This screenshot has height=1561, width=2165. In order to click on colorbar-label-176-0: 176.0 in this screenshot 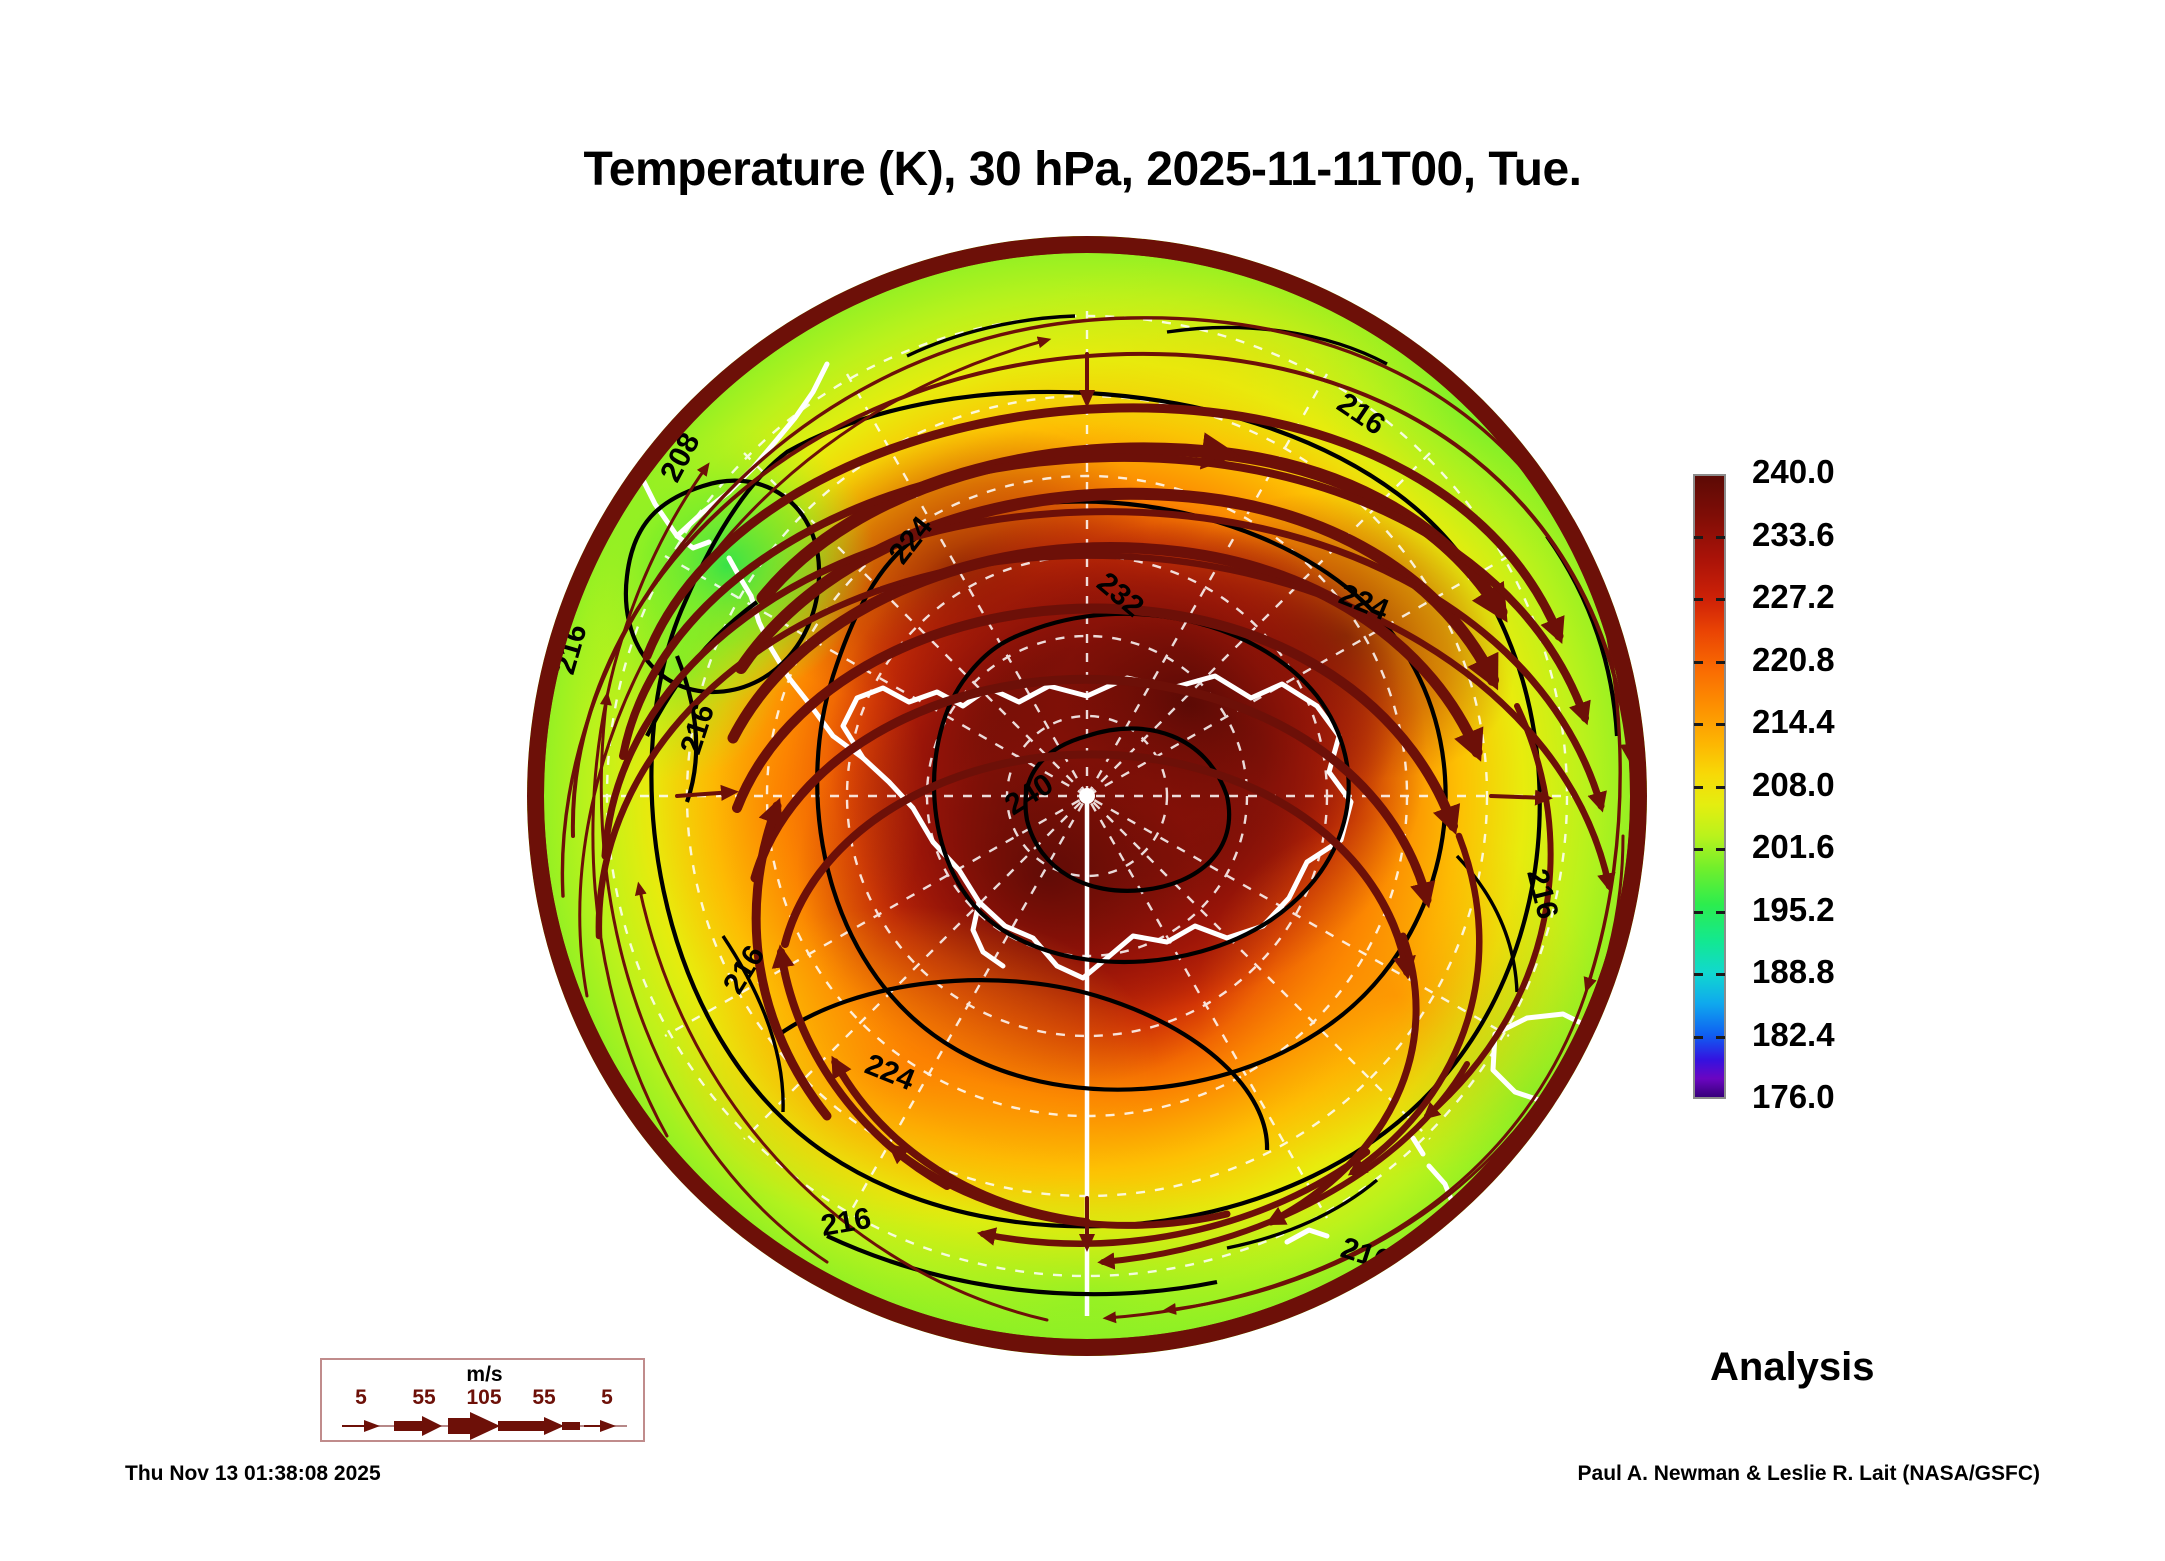, I will do `click(1793, 1096)`.